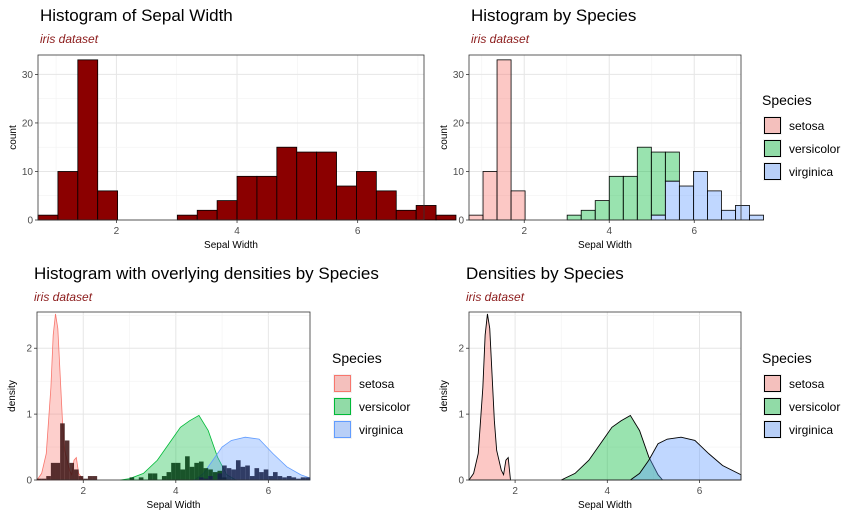 The height and width of the screenshot is (518, 861). I want to click on panel2-title: Histogram by Species, so click(554, 15).